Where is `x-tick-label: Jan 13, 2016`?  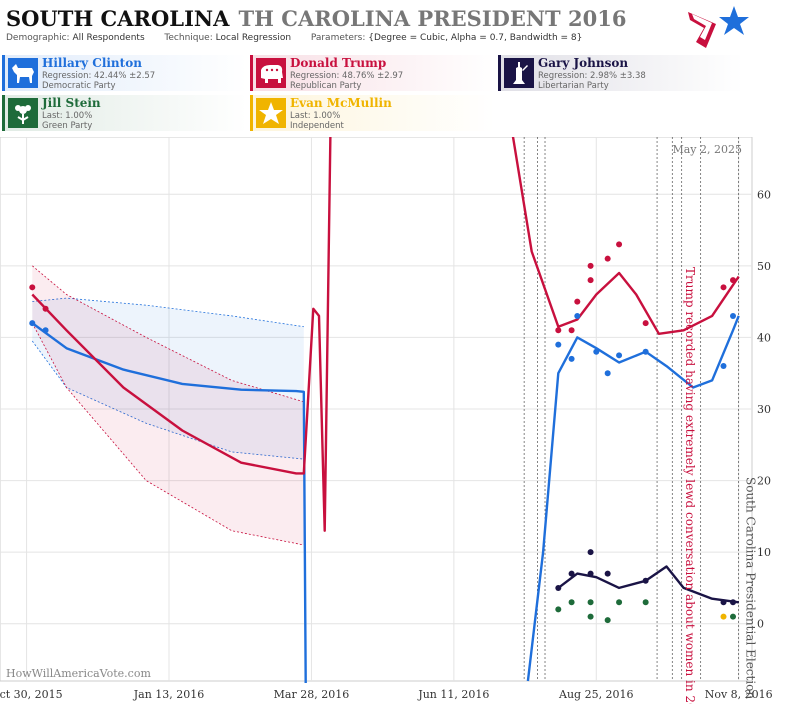 x-tick-label: Jan 13, 2016 is located at coordinates (169, 694).